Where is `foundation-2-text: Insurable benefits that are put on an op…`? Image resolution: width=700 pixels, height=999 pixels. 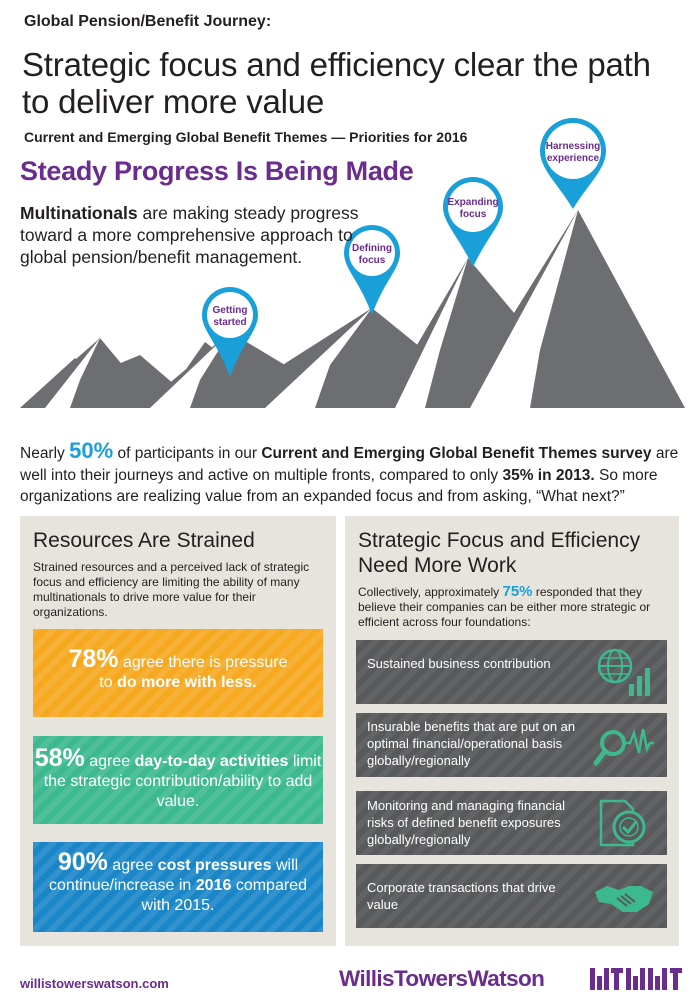 foundation-2-text: Insurable benefits that are put on an op… is located at coordinates (471, 743).